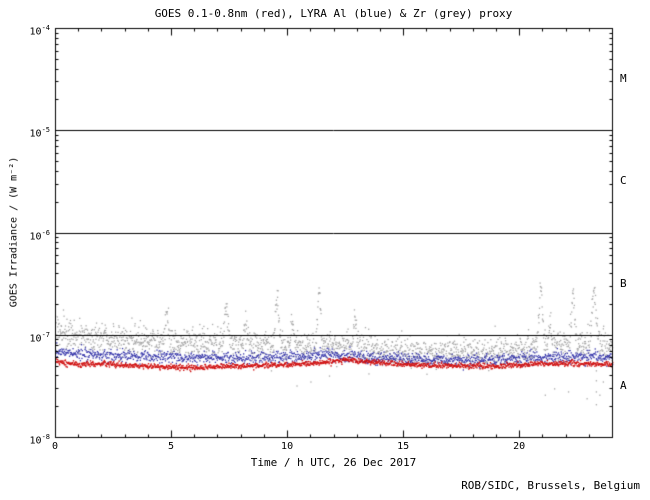 Image resolution: width=650 pixels, height=500 pixels. I want to click on y-axis-label: GOES Irradiance / (W m⁻²), so click(14, 232).